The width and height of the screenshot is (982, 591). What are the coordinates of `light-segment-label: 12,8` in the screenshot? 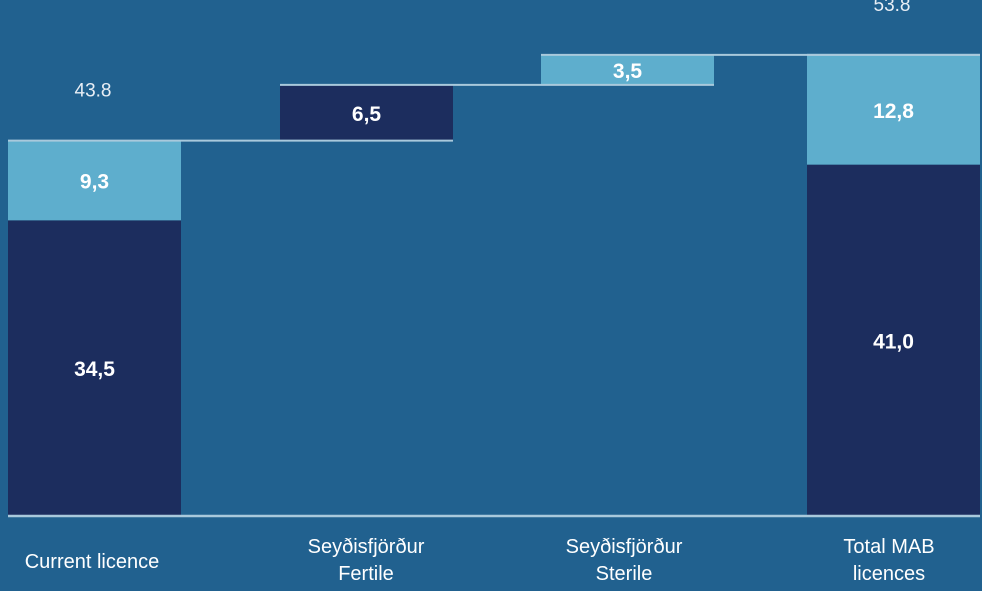 It's located at (893, 111).